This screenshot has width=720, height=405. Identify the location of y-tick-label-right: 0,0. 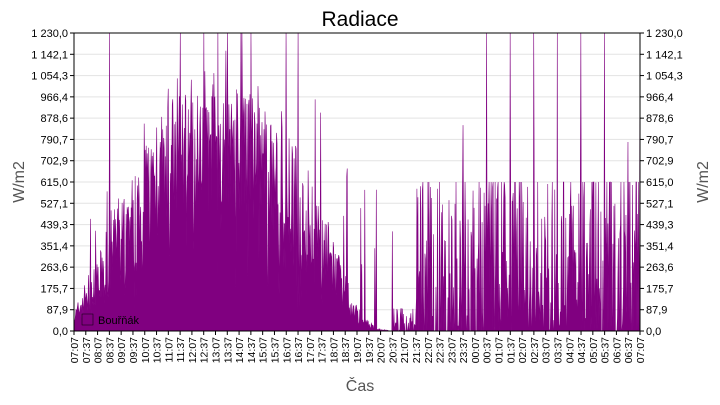
(653, 332).